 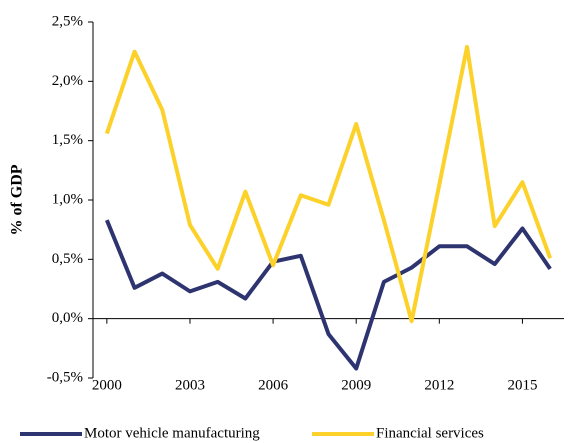 What do you see at coordinates (430, 433) in the screenshot?
I see `legend-label: Financial services` at bounding box center [430, 433].